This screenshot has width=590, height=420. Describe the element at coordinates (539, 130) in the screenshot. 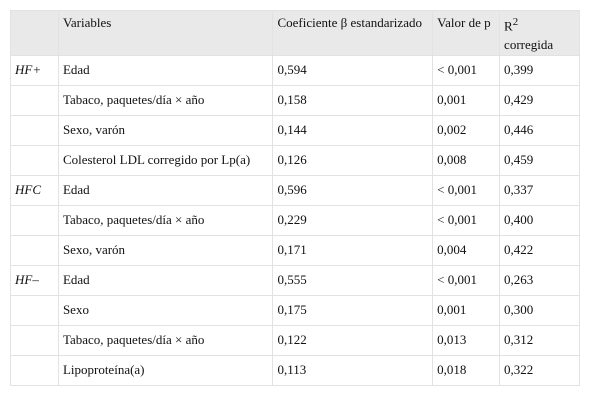

I see `table-cell: 0,446` at that location.